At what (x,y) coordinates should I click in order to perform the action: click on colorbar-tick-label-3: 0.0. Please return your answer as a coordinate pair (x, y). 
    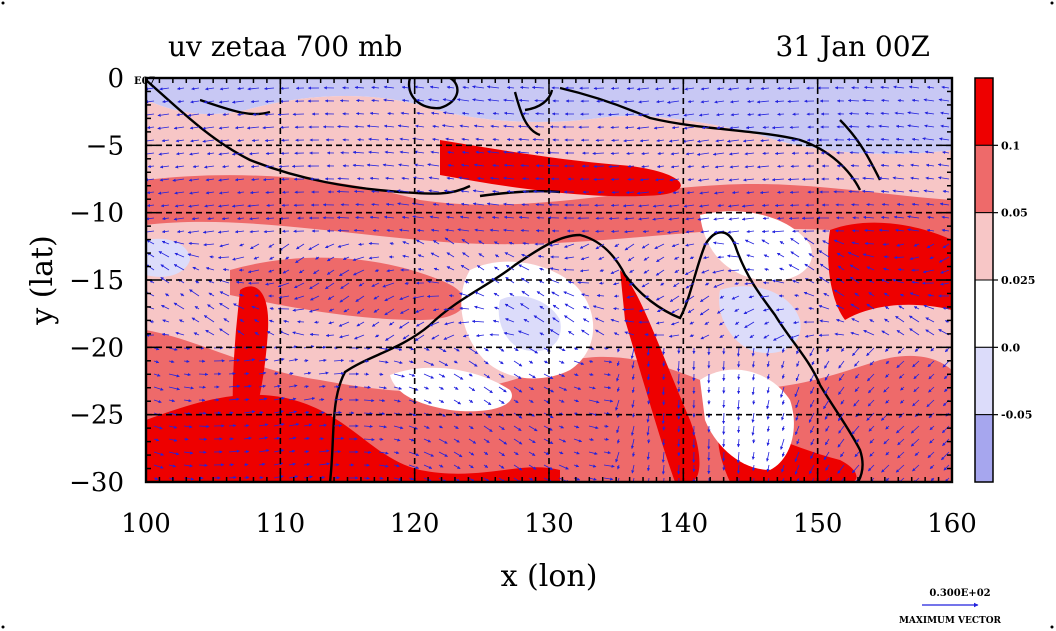
    Looking at the image, I should click on (1010, 347).